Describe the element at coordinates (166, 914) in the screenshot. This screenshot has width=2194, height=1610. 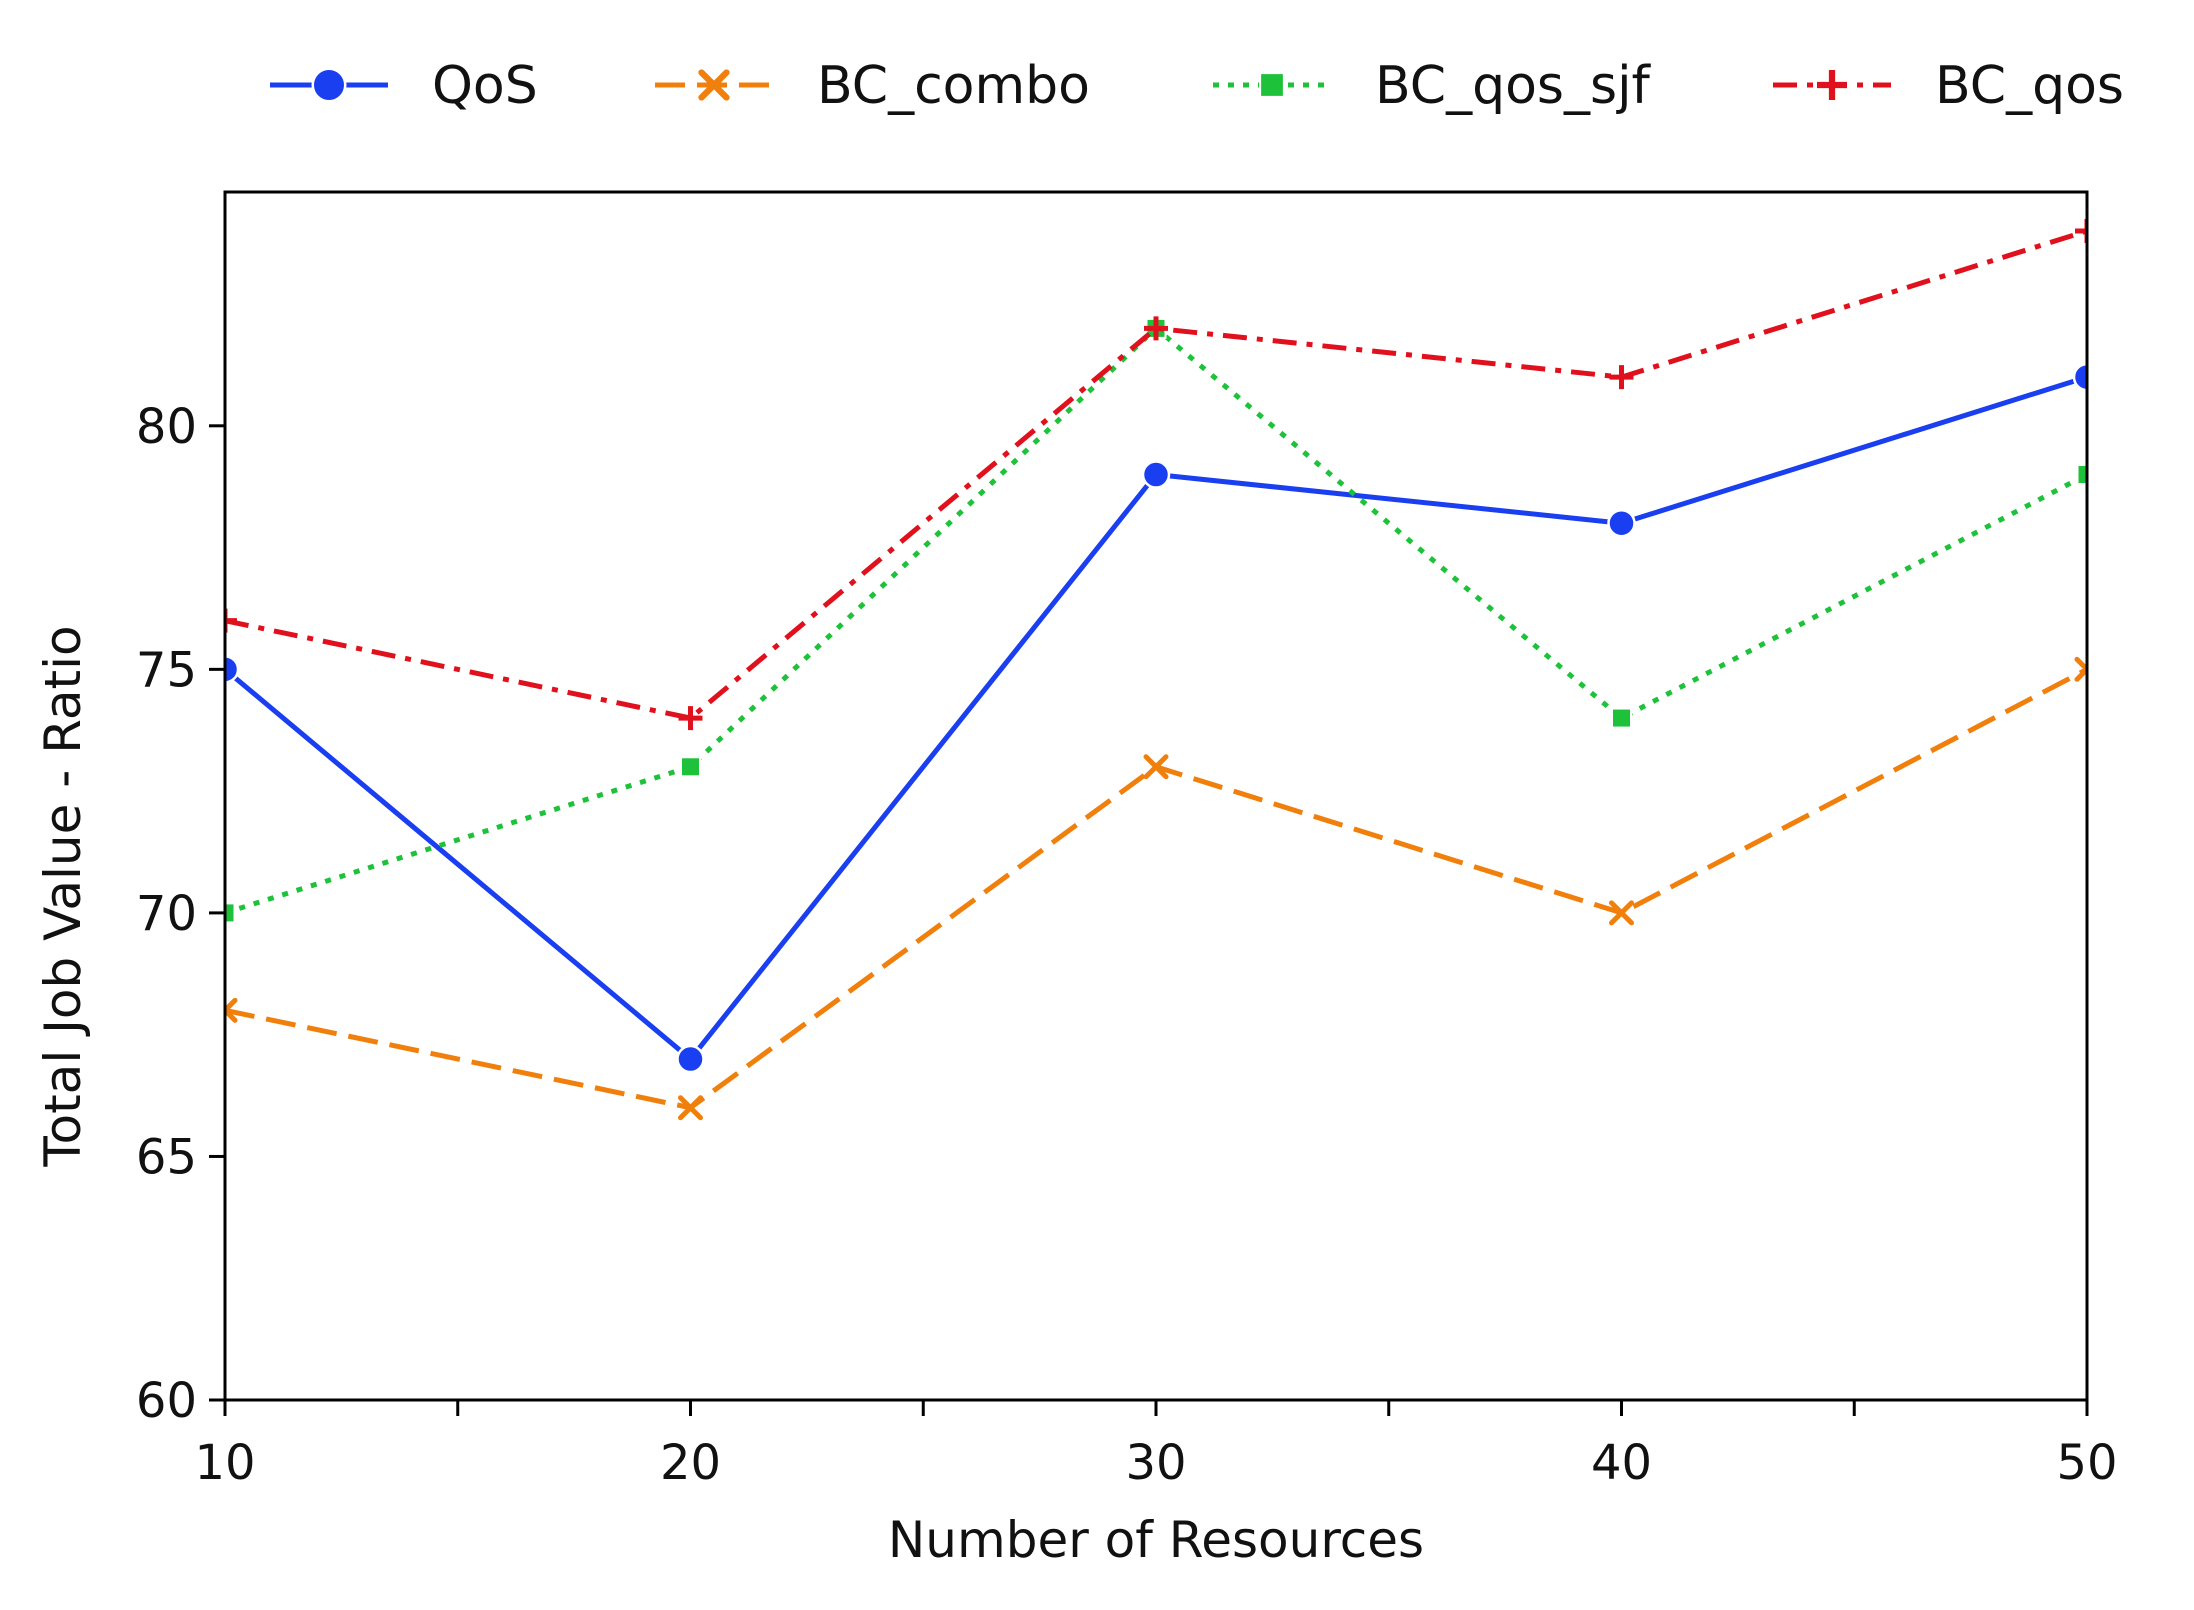
I see `y-tick-label: 70` at that location.